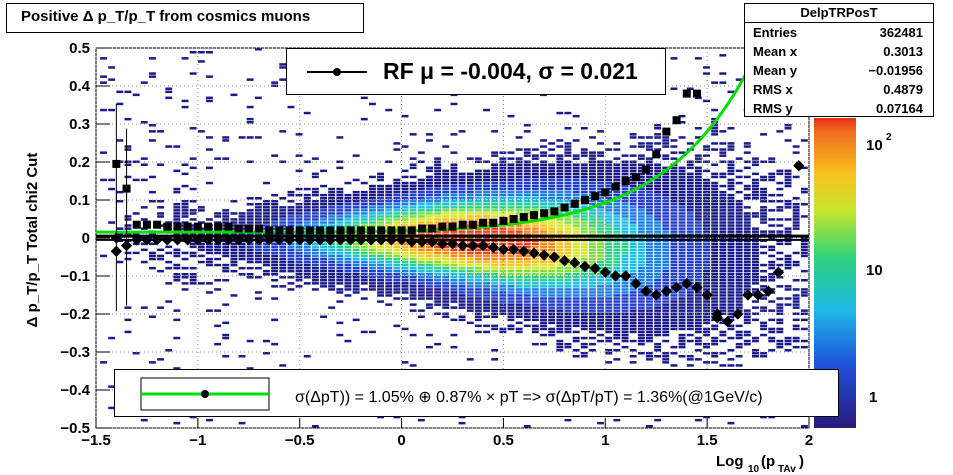 The image size is (953, 475). What do you see at coordinates (809, 440) in the screenshot?
I see `x-tick-label: 2` at bounding box center [809, 440].